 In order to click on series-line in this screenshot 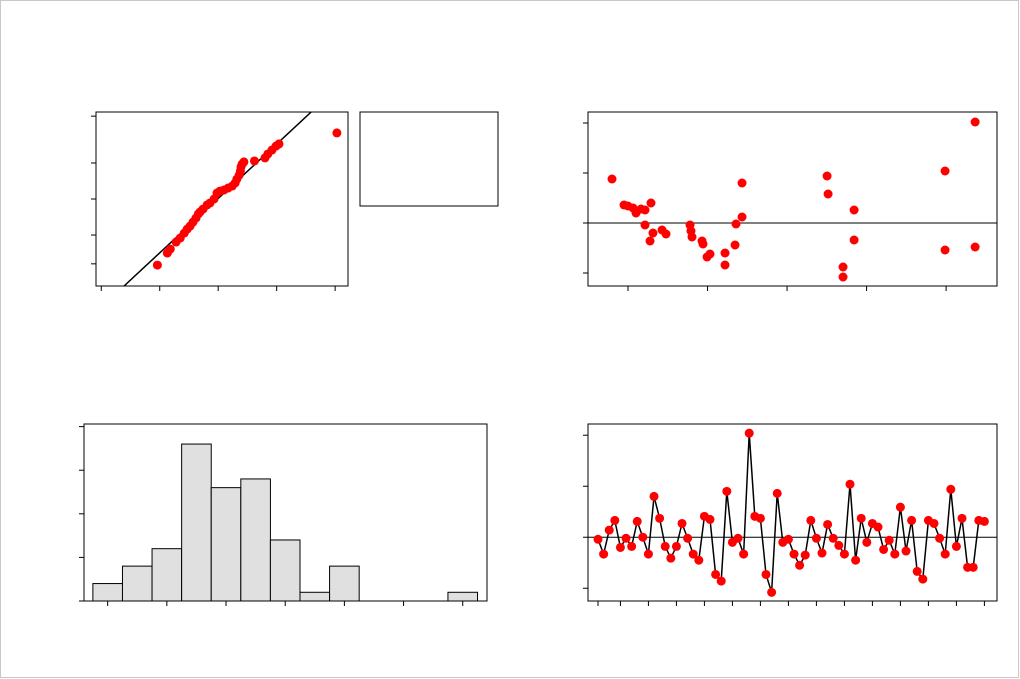, I will do `click(791, 513)`.